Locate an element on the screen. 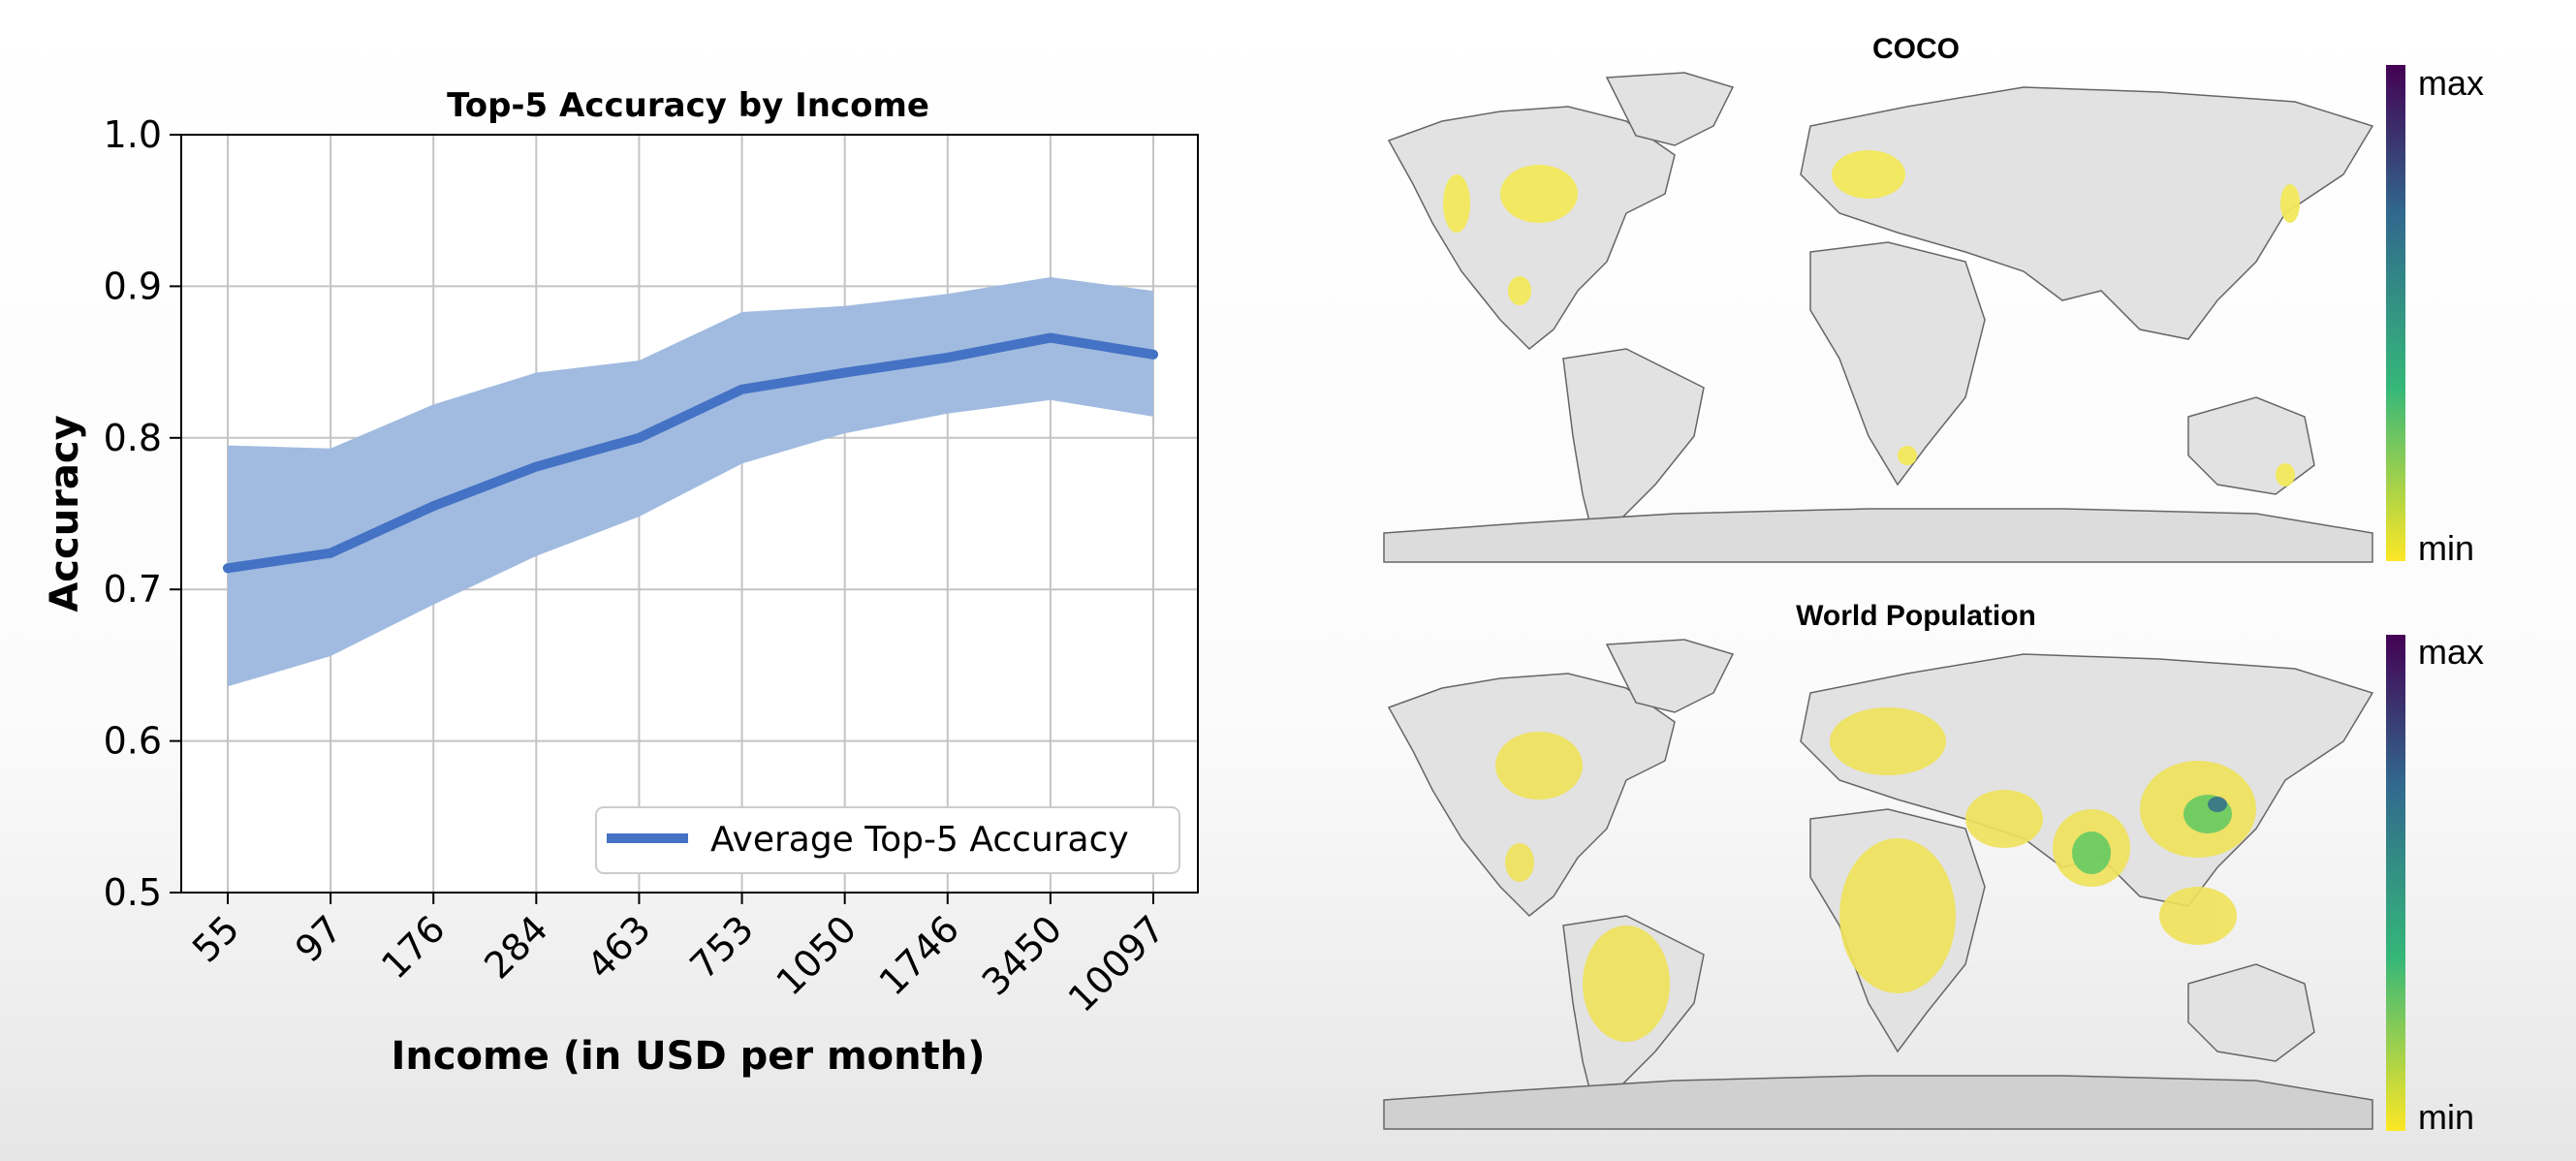 This screenshot has width=2576, height=1161. hotspot-japan is located at coordinates (2290, 204).